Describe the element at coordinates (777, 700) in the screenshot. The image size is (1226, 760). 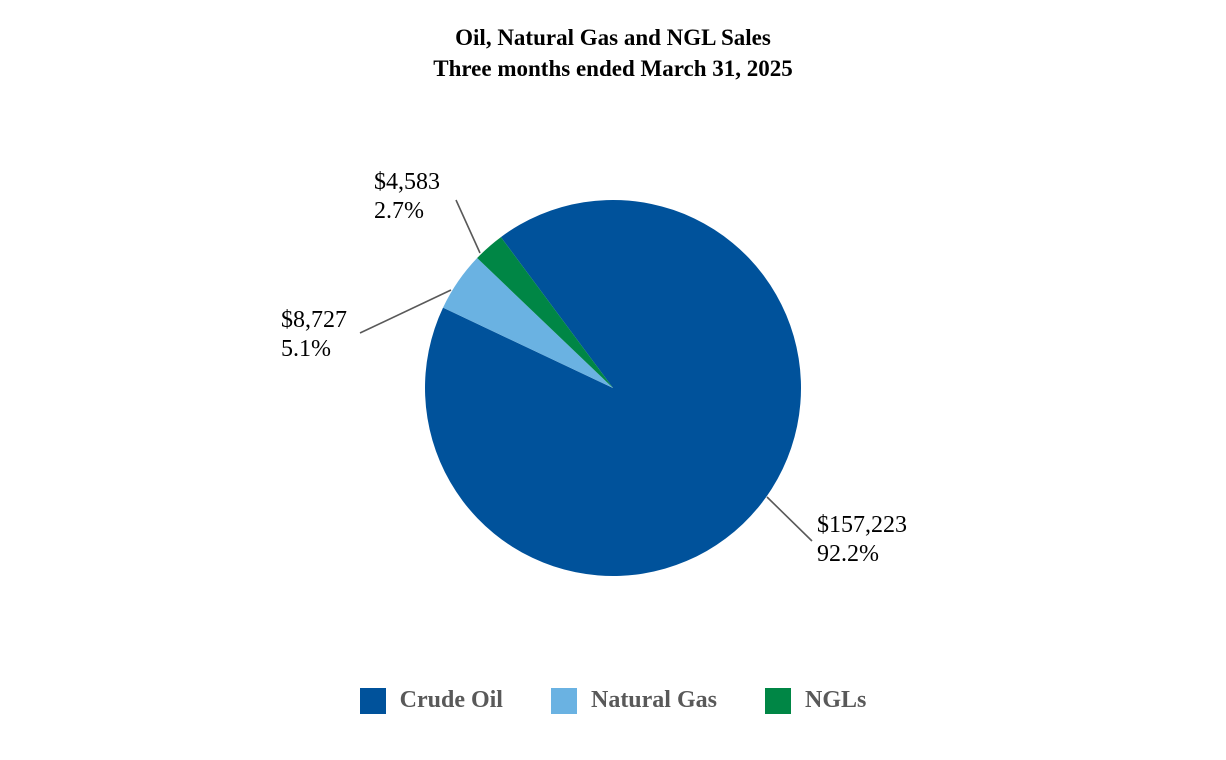
I see `legend-swatch-ngls` at that location.